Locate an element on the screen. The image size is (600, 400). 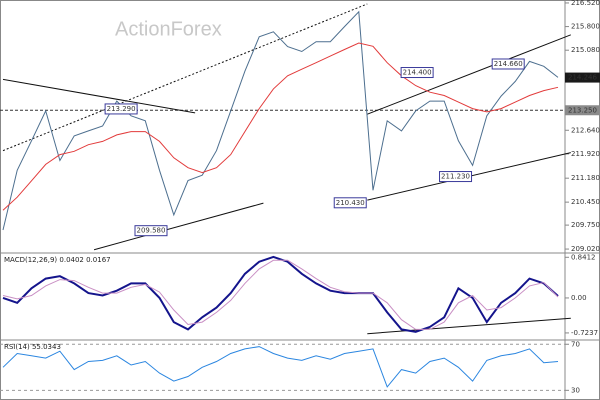
series-line is located at coordinates (280, 367).